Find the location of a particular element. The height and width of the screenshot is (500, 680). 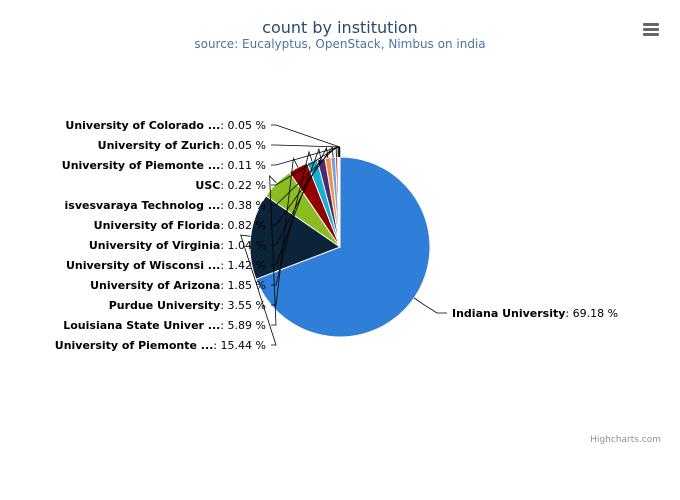

data-label-name: University of Zurich is located at coordinates (159, 145).